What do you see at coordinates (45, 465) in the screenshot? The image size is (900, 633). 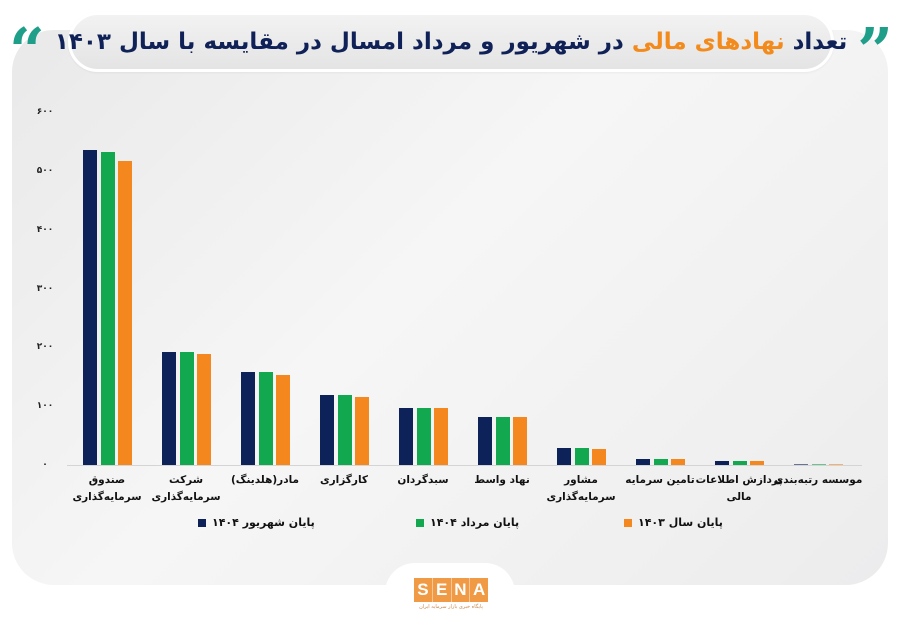 I see `y-tick-label: ۰` at bounding box center [45, 465].